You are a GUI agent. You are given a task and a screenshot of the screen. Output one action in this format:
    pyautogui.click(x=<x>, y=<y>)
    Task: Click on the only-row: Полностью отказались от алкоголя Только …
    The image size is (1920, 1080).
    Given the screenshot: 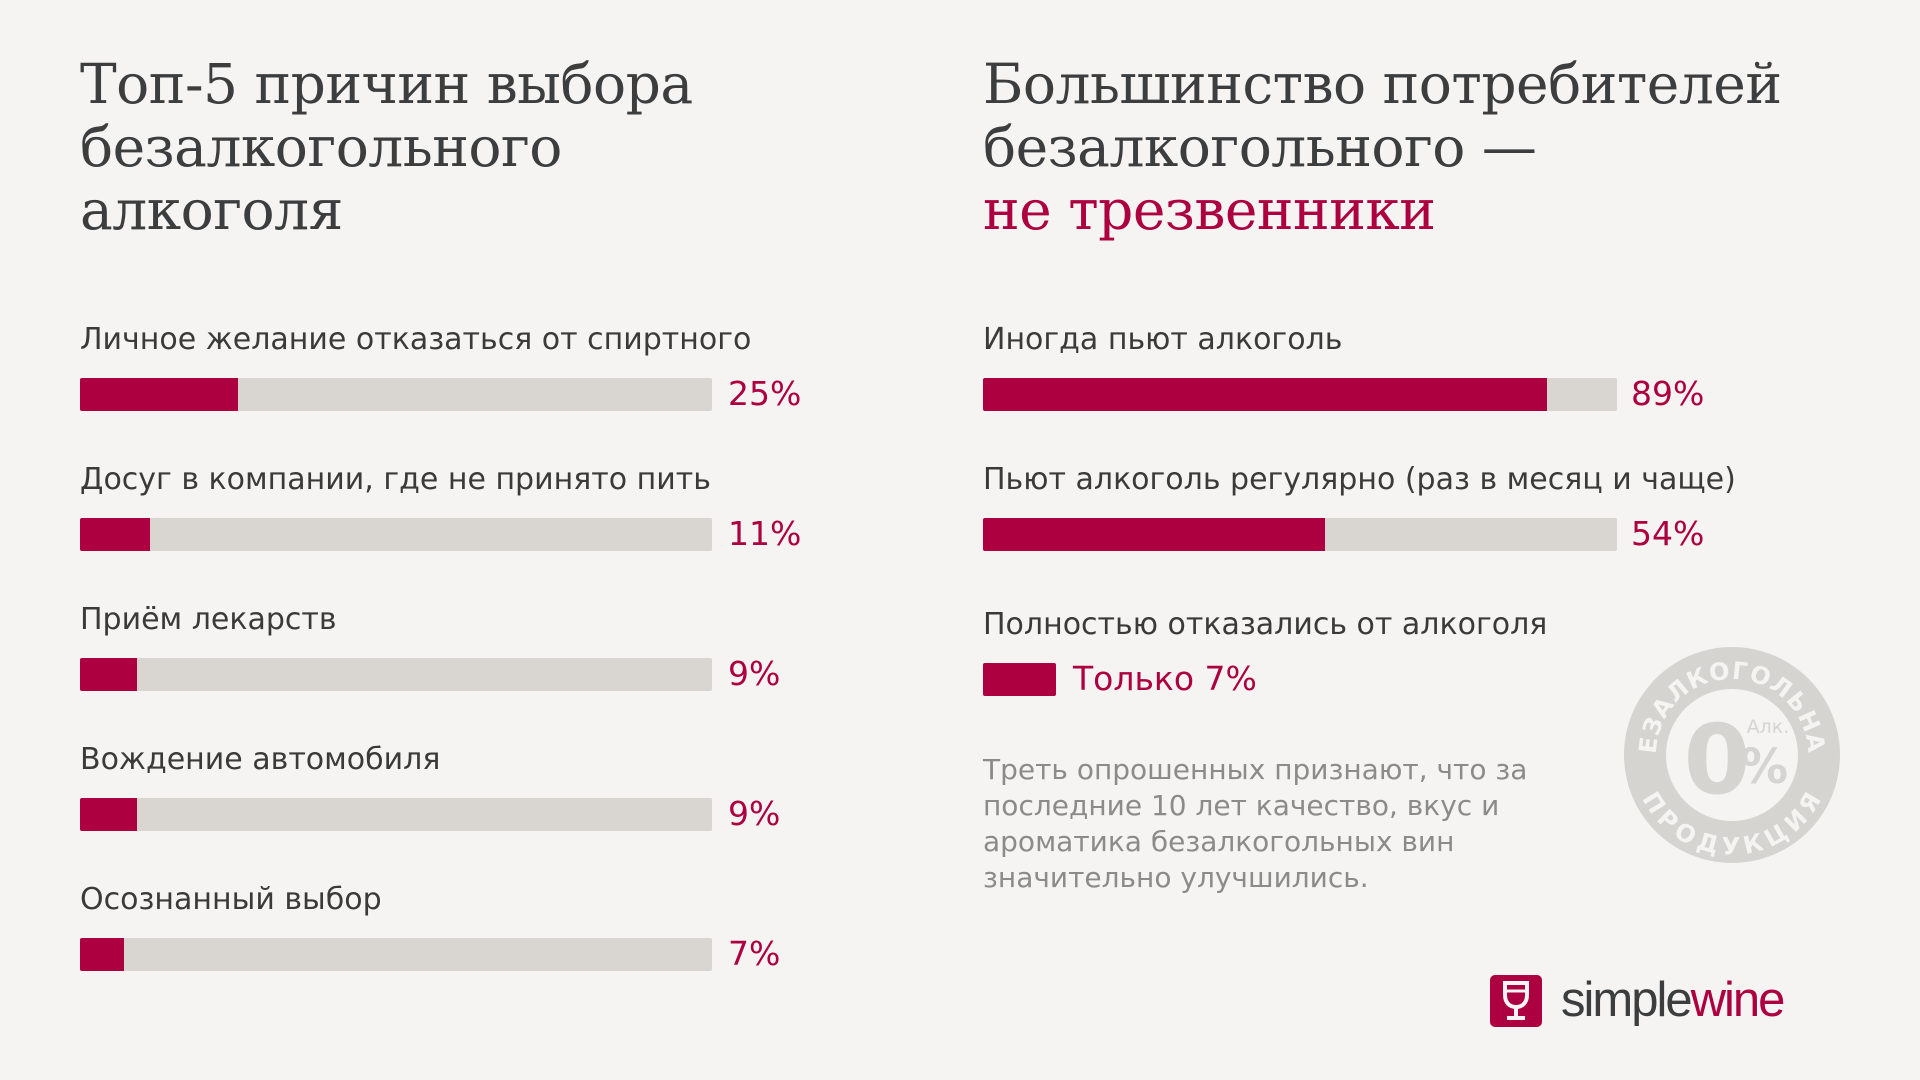 What is the action you would take?
    pyautogui.click(x=1433, y=662)
    